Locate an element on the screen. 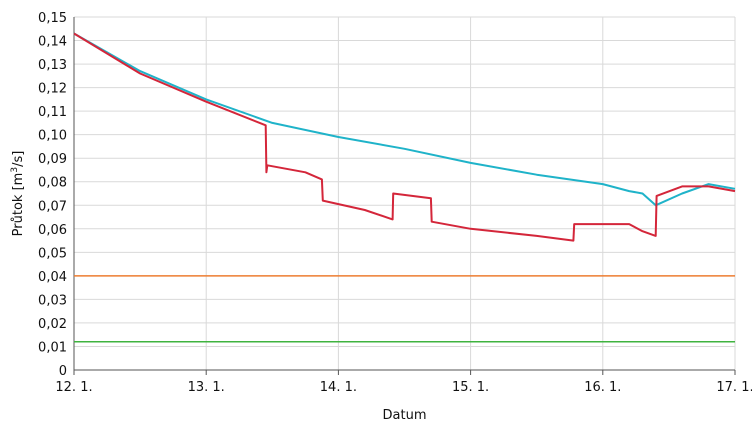 This screenshot has width=752, height=424. y-tick-label: 0,08 is located at coordinates (52, 183).